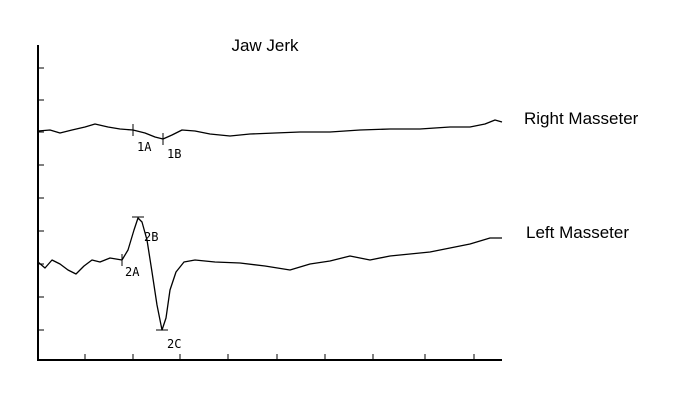  What do you see at coordinates (132, 272) in the screenshot?
I see `marker-label: 2A` at bounding box center [132, 272].